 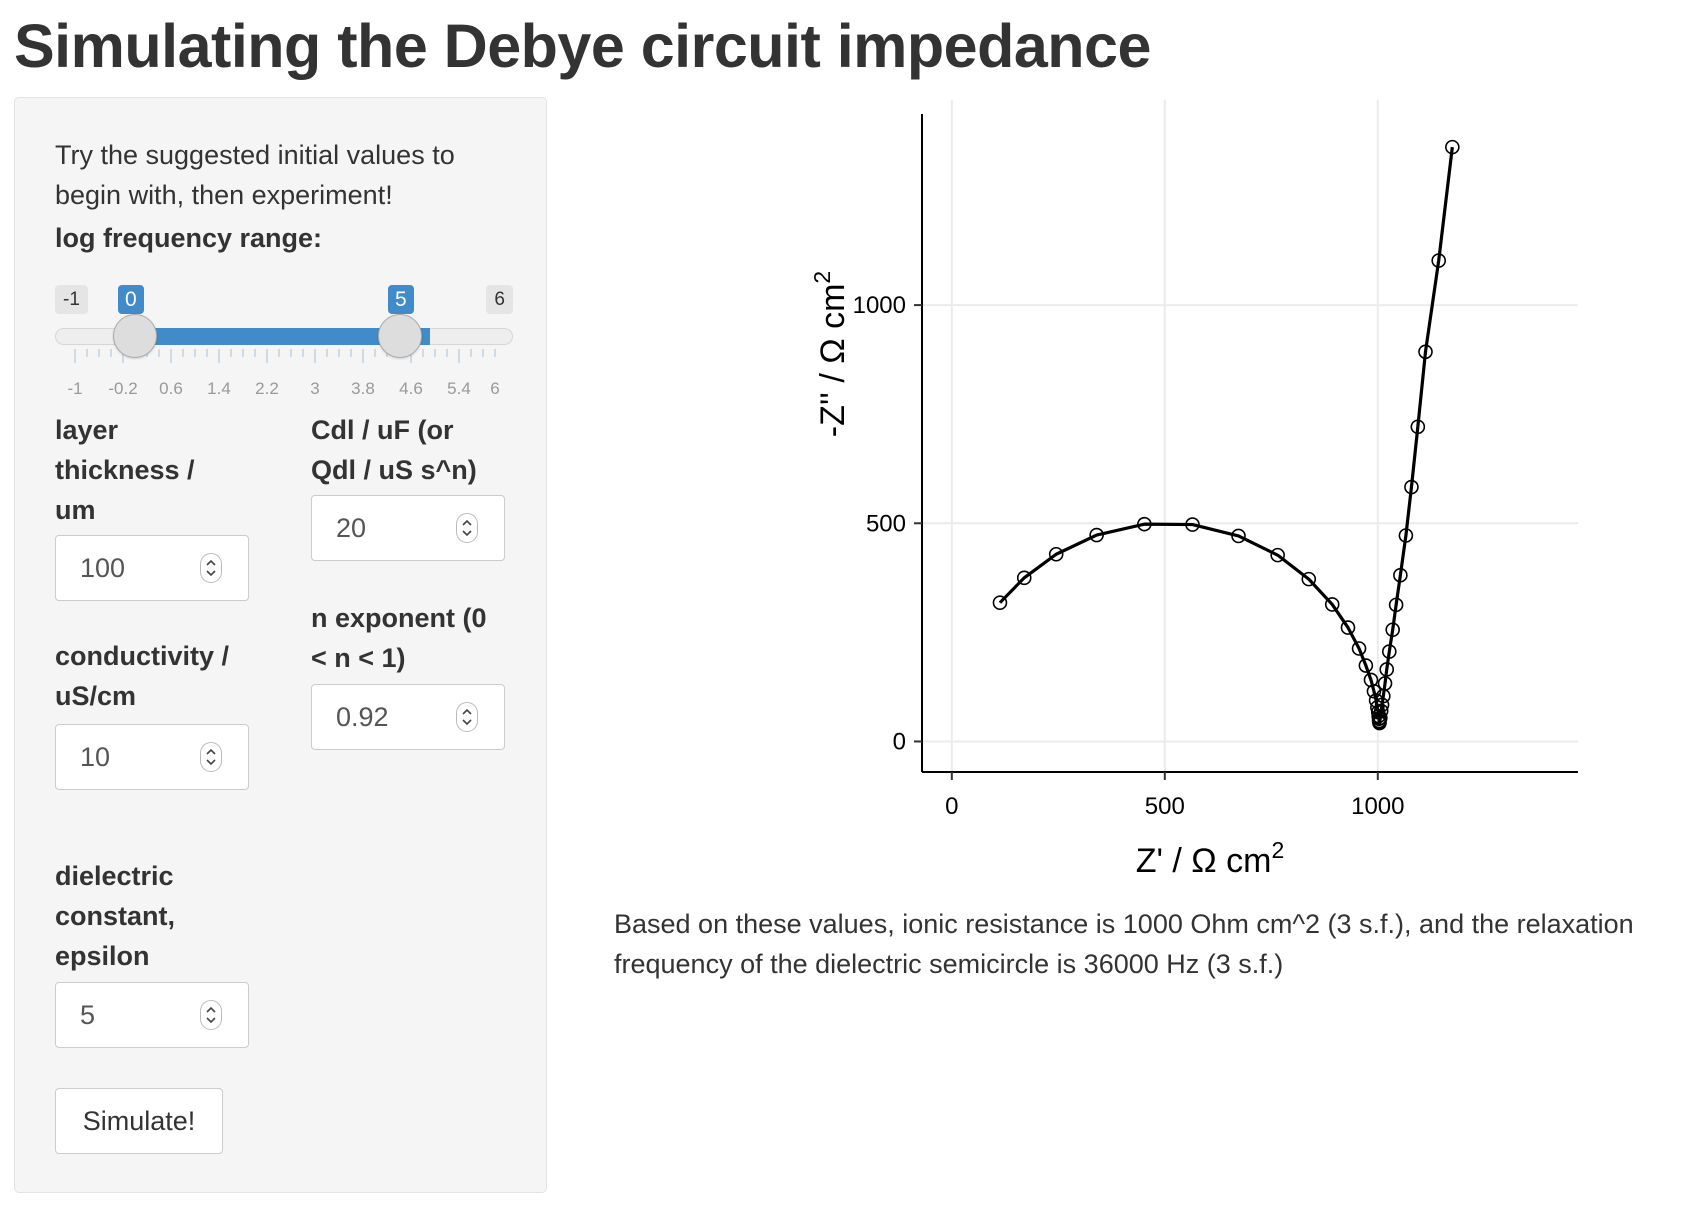 I want to click on slider-grid-label: 1.4, so click(x=219, y=388).